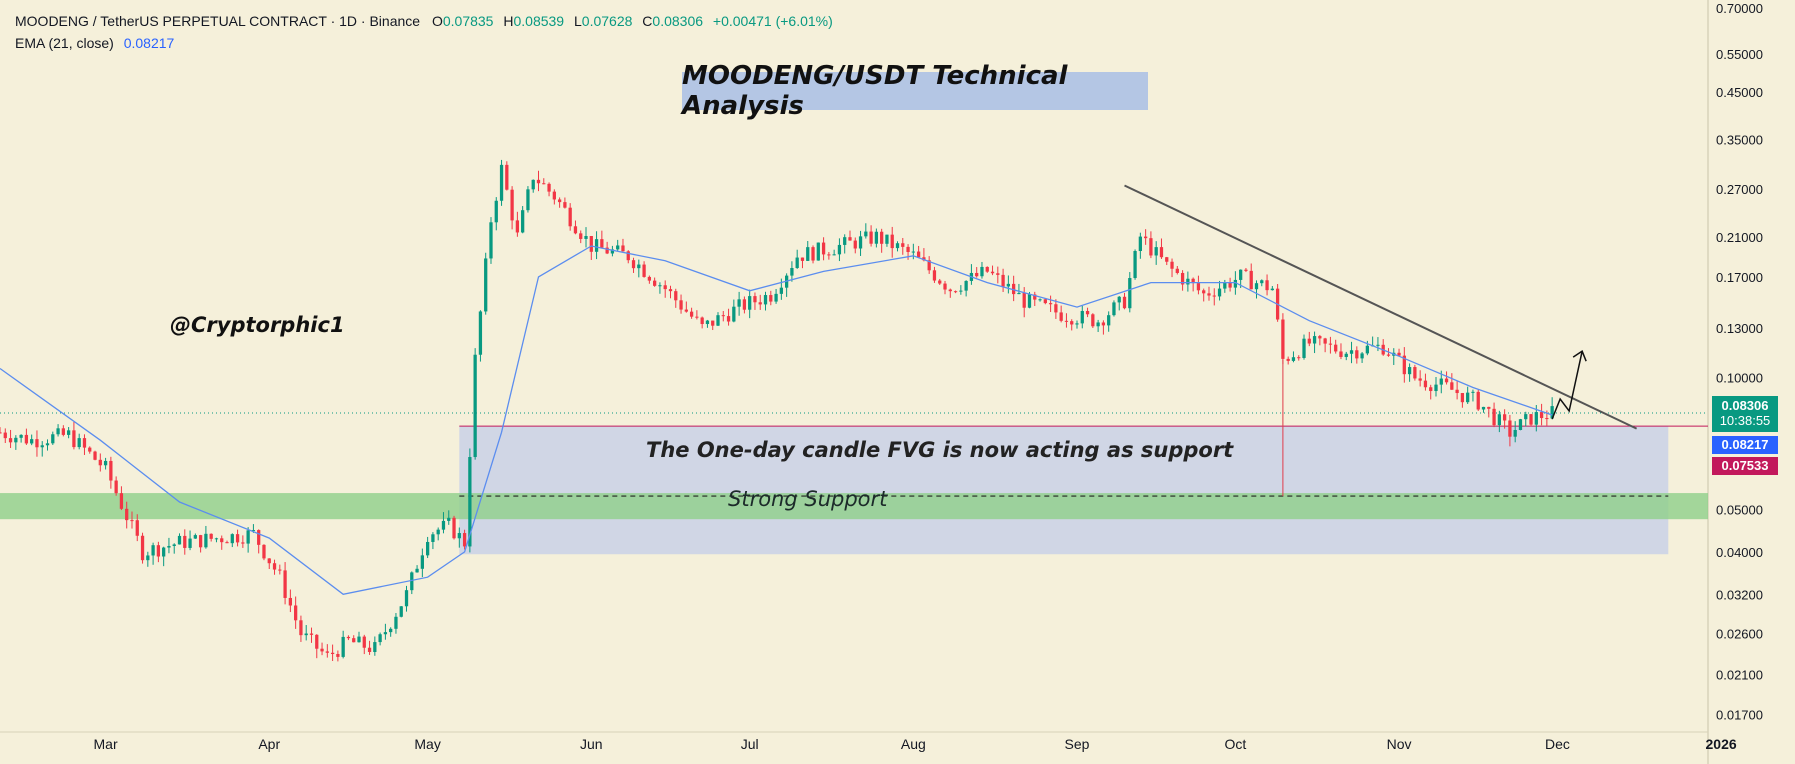 Image resolution: width=1795 pixels, height=764 pixels. I want to click on x-tick-label: Sep, so click(1077, 744).